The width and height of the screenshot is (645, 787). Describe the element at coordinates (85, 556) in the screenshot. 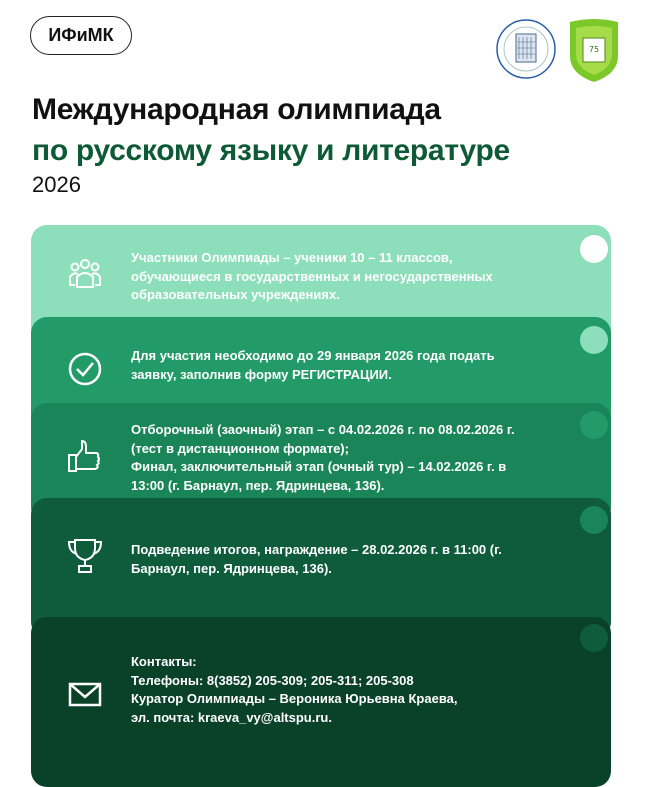

I see `trophy-icon` at that location.